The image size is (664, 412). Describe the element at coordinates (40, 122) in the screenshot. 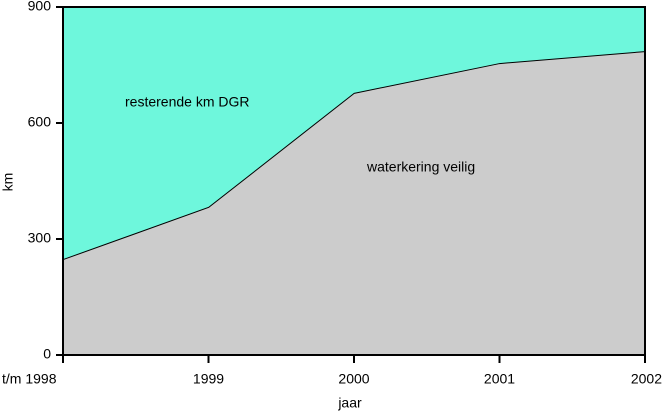

I see `y-tick-label: 600` at that location.